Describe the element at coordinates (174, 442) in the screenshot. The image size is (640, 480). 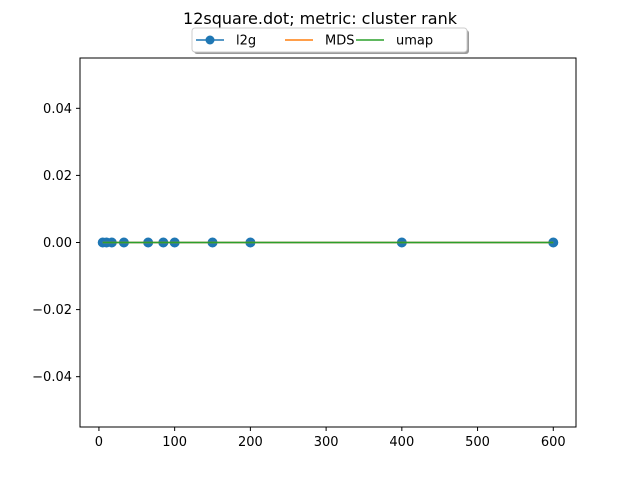
I see `x-tick-label: 100` at that location.